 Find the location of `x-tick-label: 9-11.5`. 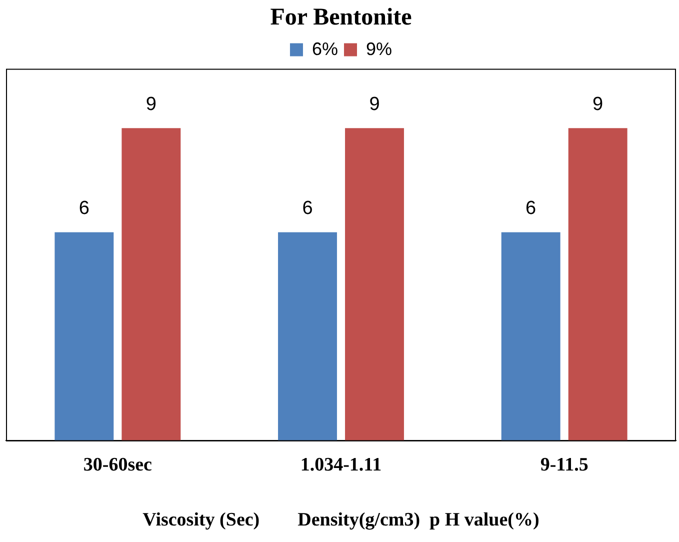

x-tick-label: 9-11.5 is located at coordinates (564, 465).